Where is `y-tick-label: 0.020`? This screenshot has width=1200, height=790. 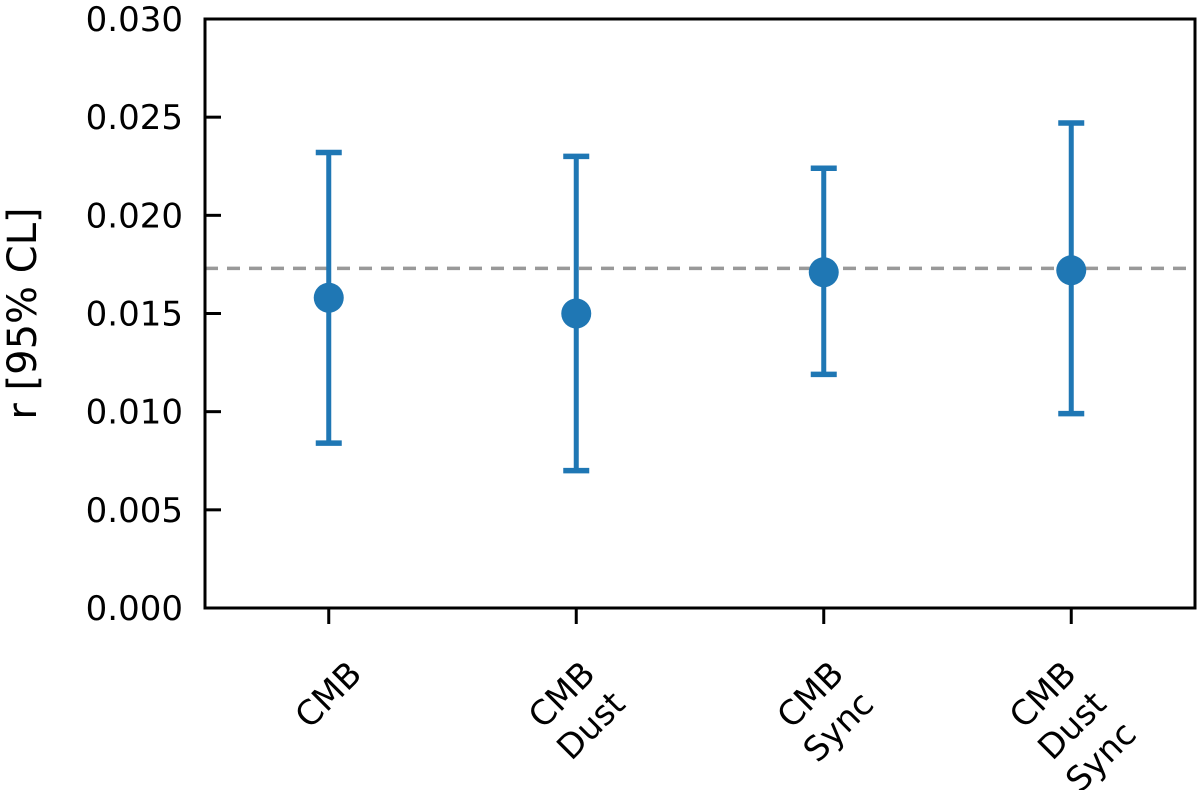 y-tick-label: 0.020 is located at coordinates (134, 216).